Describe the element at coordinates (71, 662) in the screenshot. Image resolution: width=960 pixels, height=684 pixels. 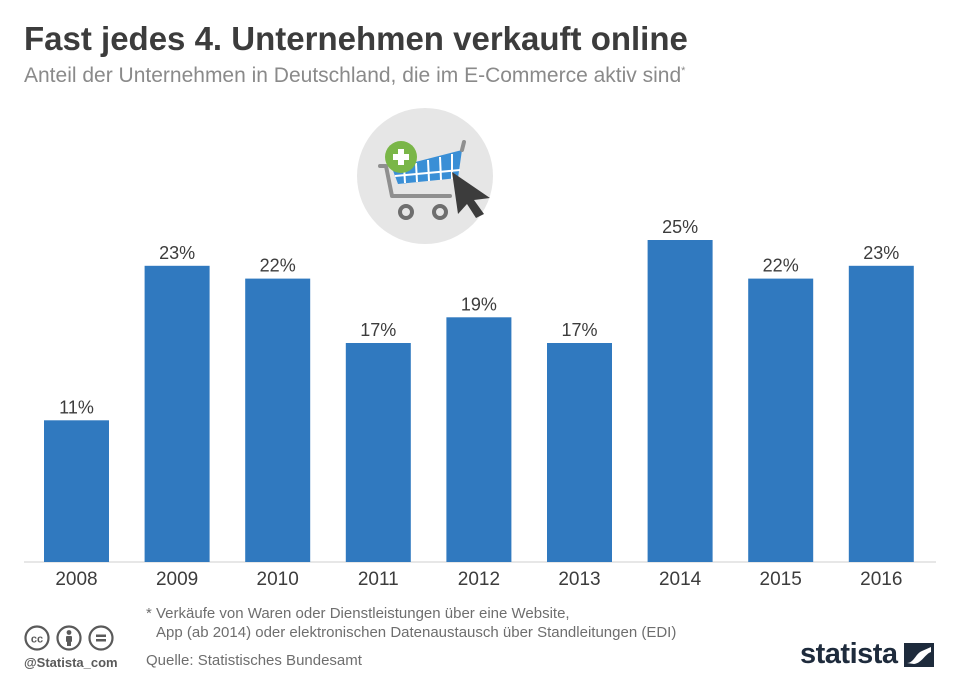
I see `statista-handle: @Statista_com` at that location.